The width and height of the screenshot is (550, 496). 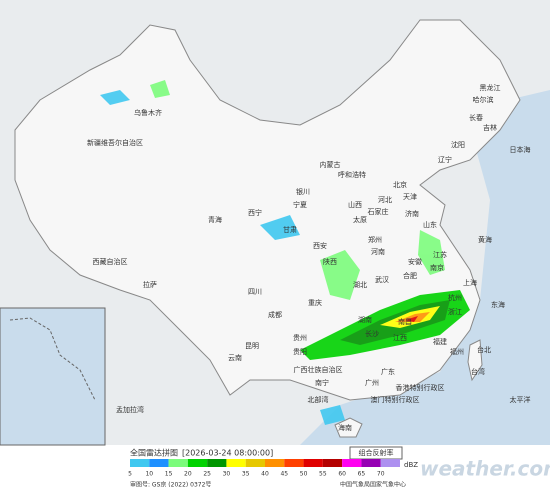 I want to click on place-label: 石家庄, so click(x=378, y=211).